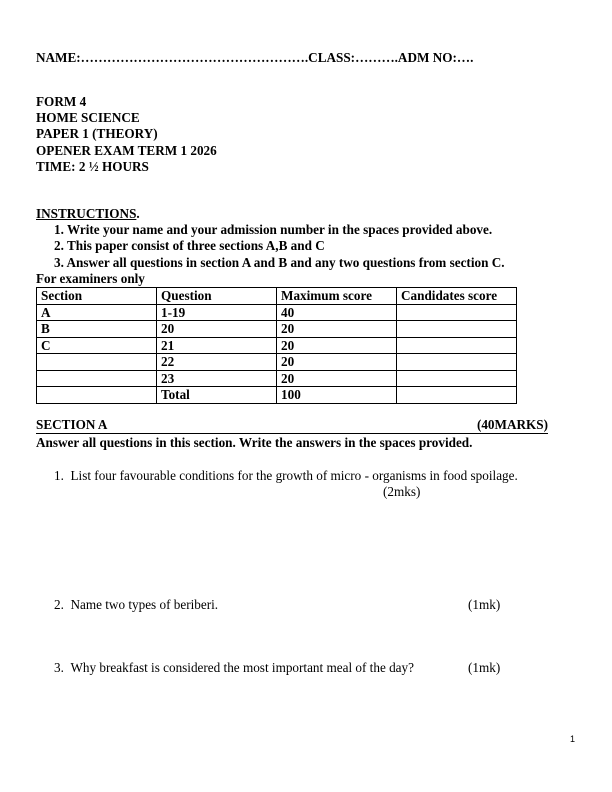 The height and width of the screenshot is (792, 612). Describe the element at coordinates (216, 312) in the screenshot. I see `table-cell: 1-19` at that location.